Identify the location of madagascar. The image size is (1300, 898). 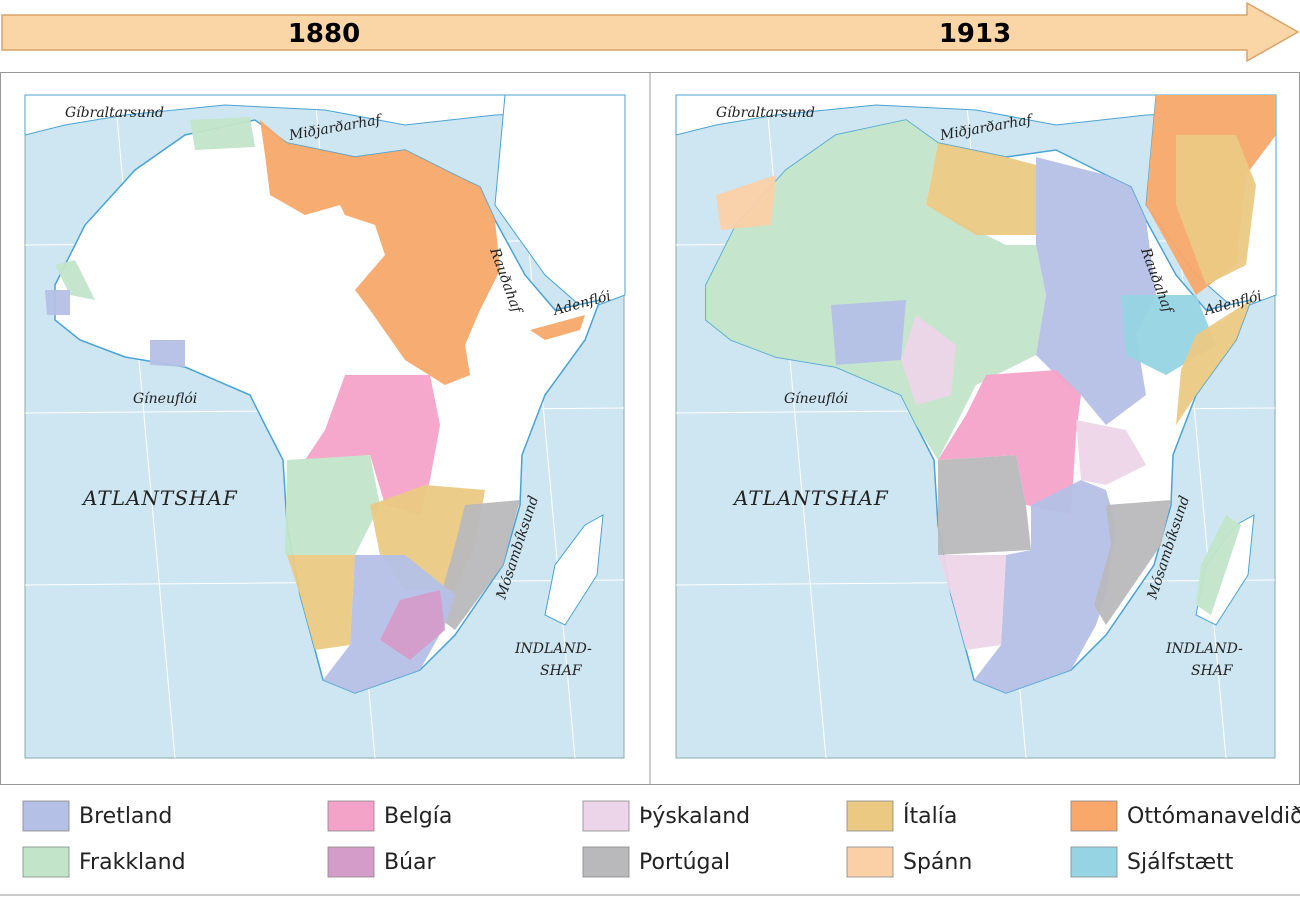
(574, 570).